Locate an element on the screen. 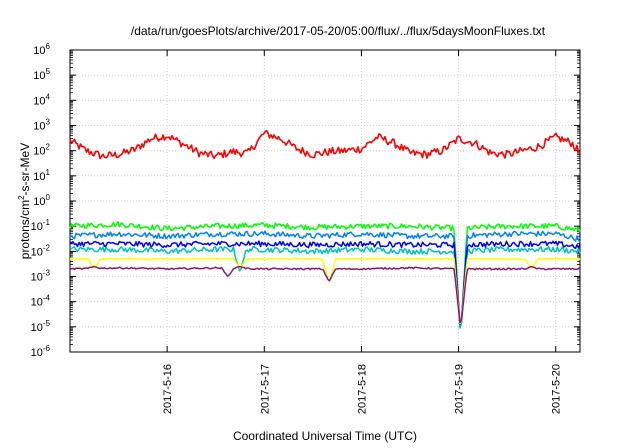  y-tick-label: 10⁵ is located at coordinates (41, 74).